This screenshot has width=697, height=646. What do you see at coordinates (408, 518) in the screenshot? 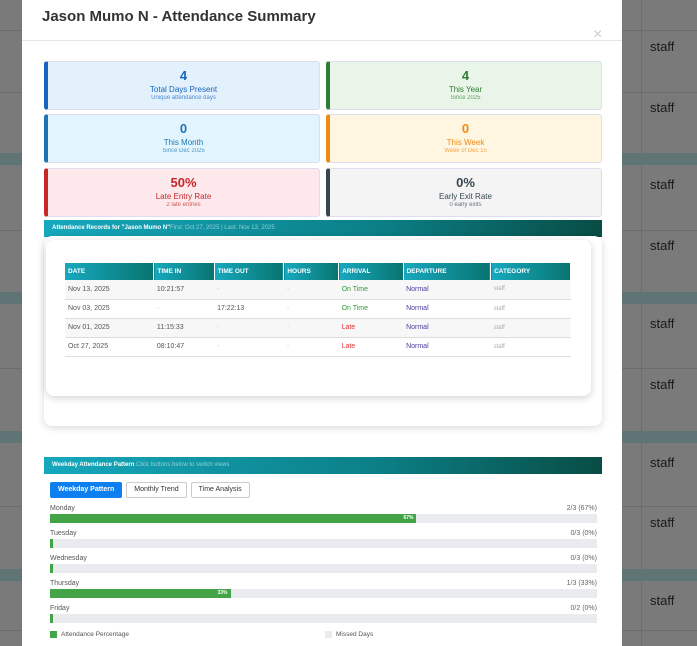
I see `progress-label: 67%` at bounding box center [408, 518].